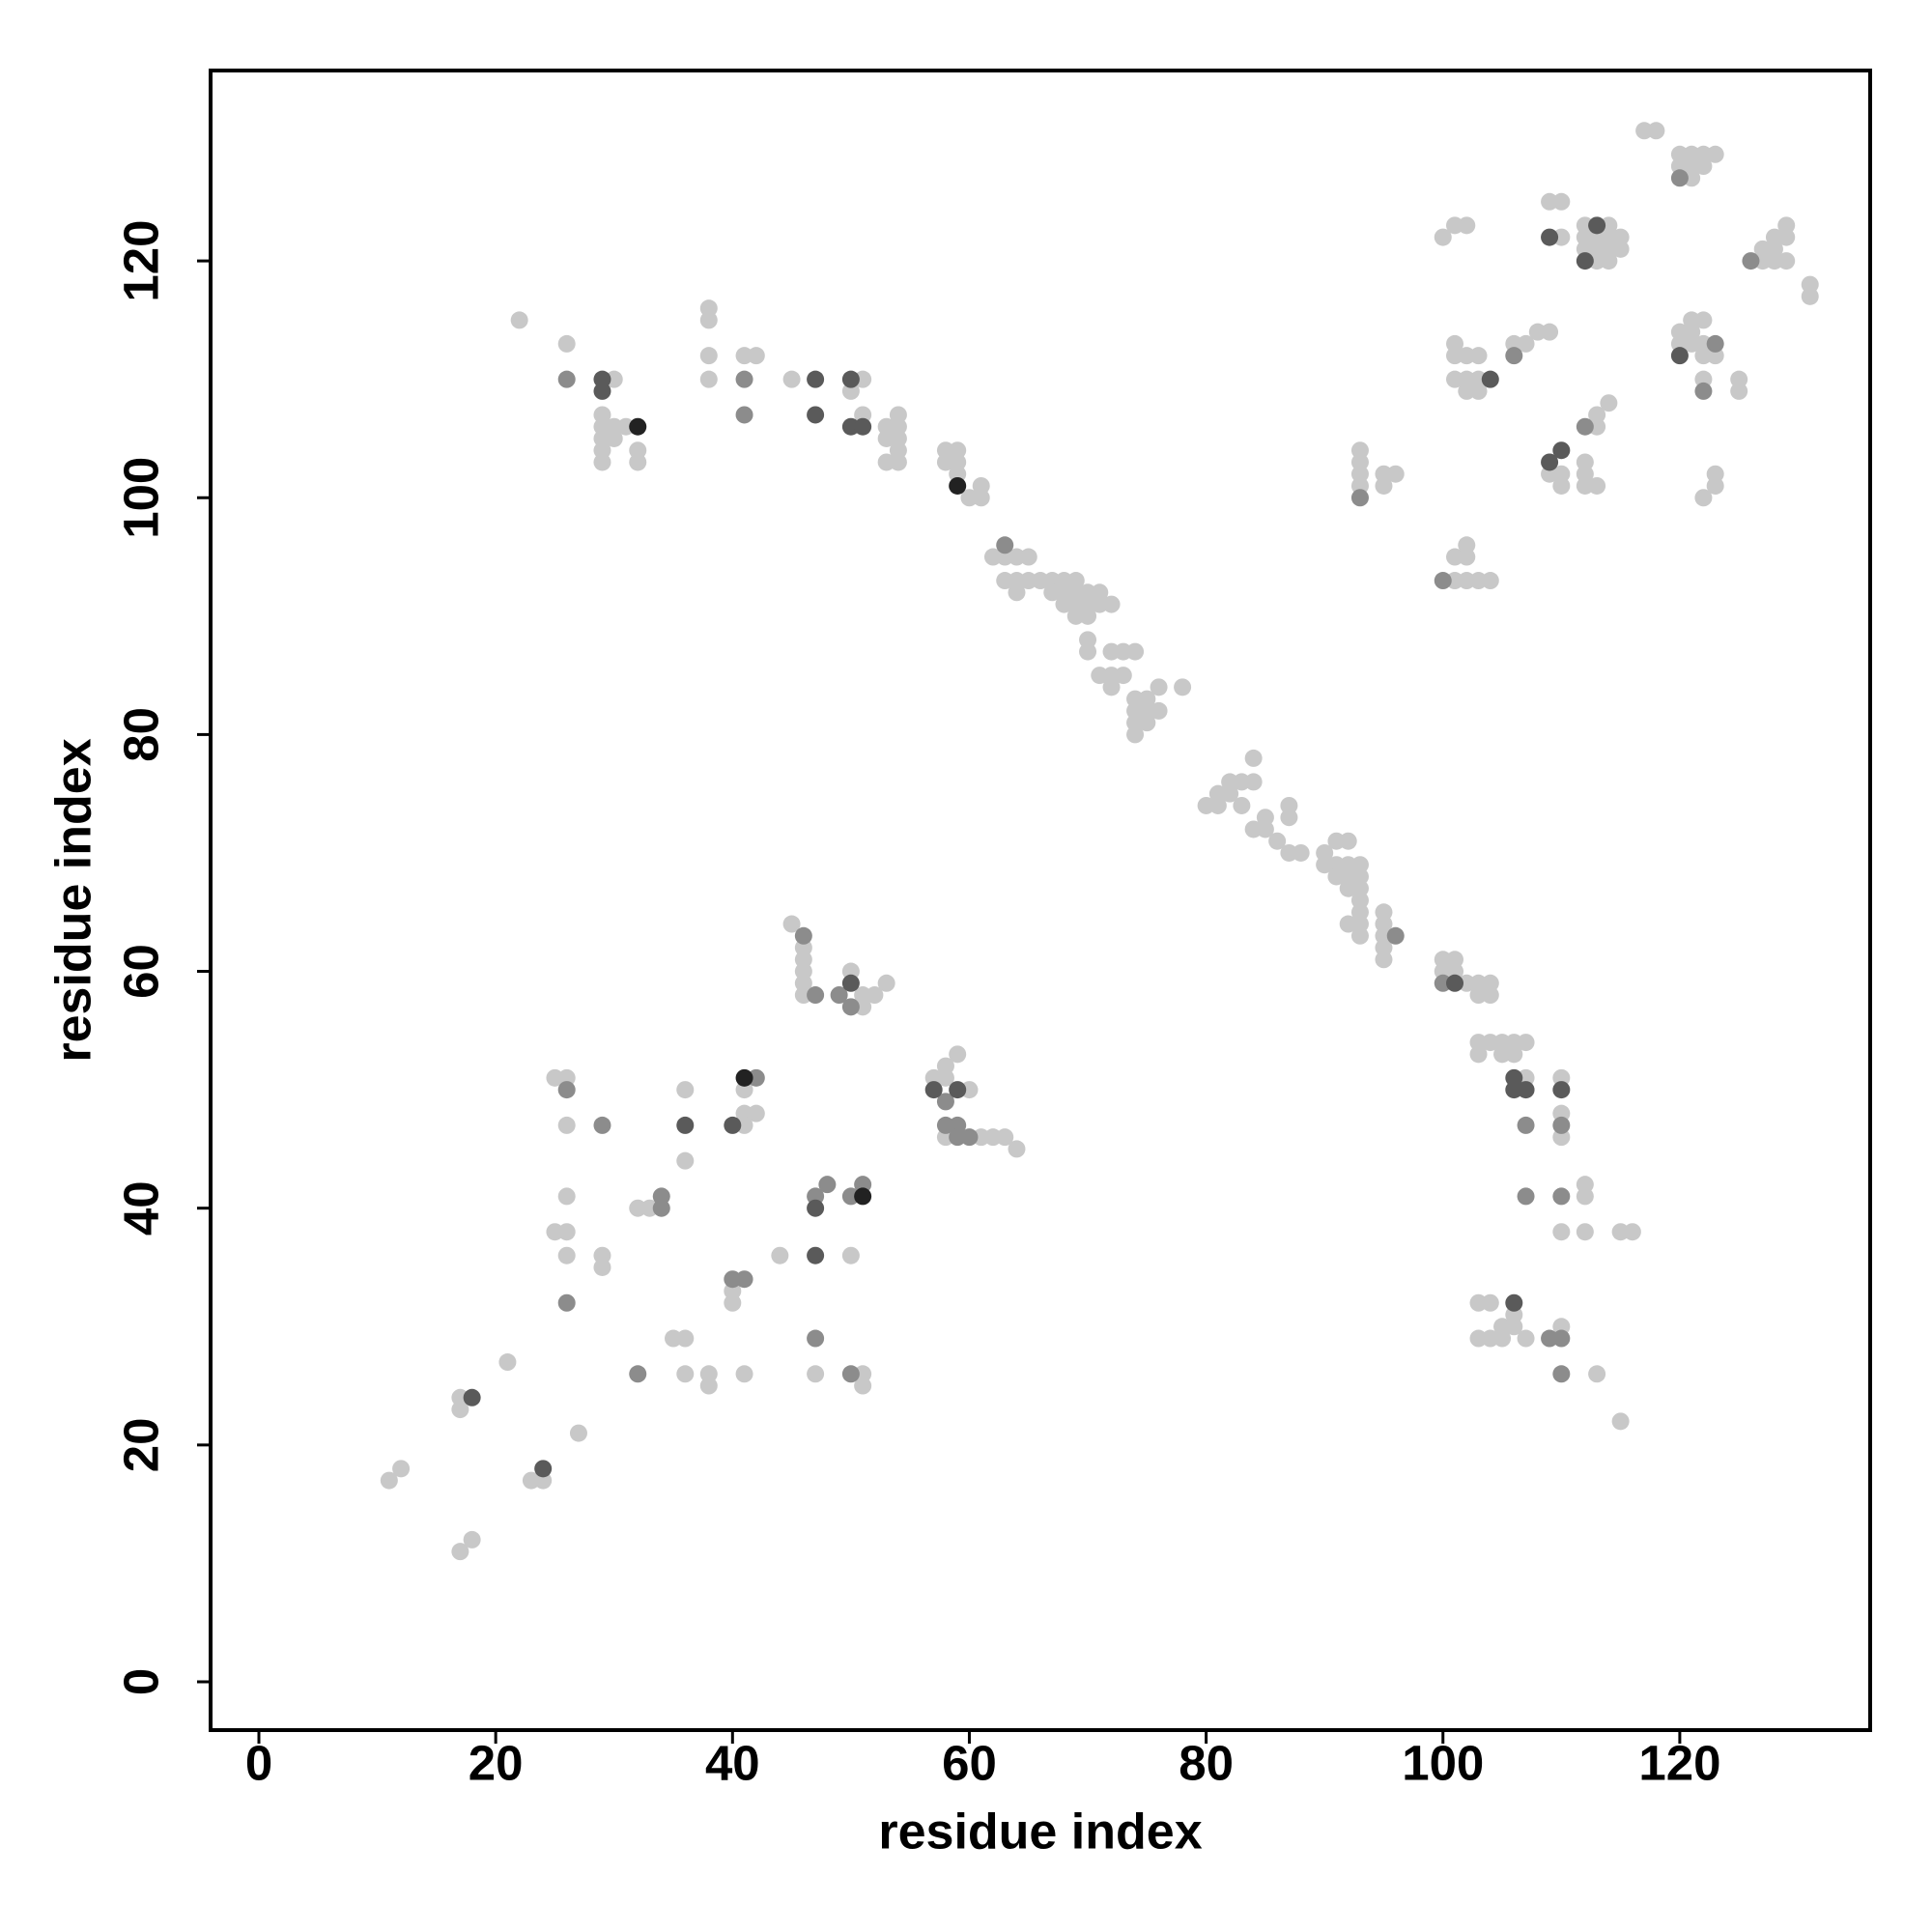  What do you see at coordinates (732, 1762) in the screenshot?
I see `x-tick-label: 40` at bounding box center [732, 1762].